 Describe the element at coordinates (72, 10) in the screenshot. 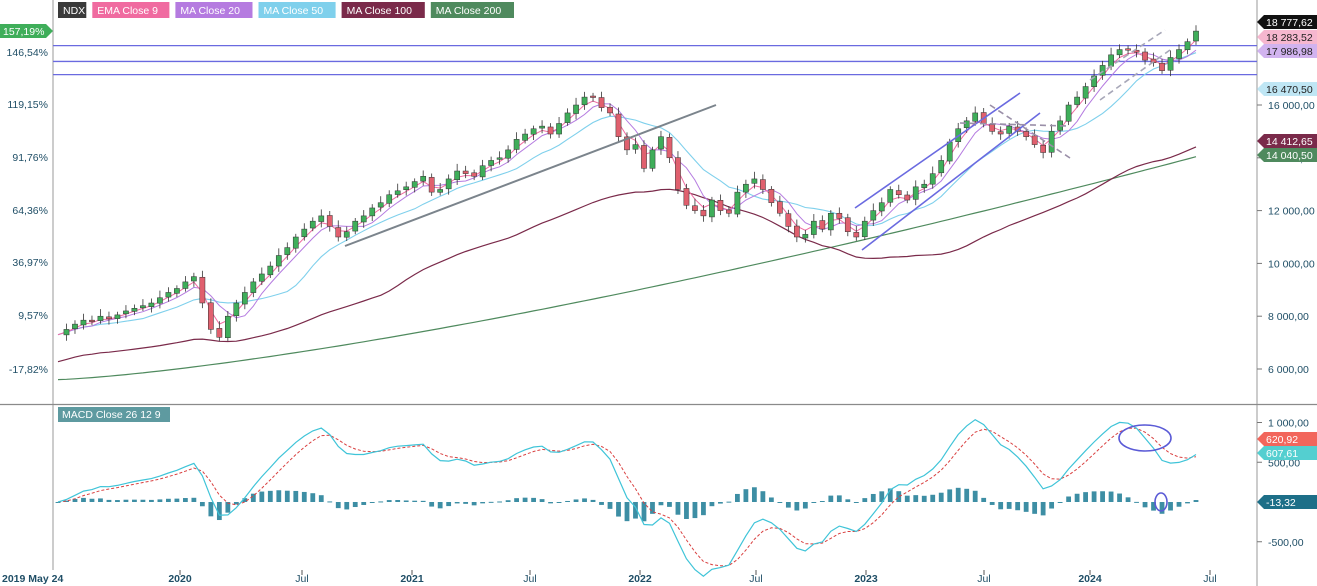

I see `legend-item: NDX` at that location.